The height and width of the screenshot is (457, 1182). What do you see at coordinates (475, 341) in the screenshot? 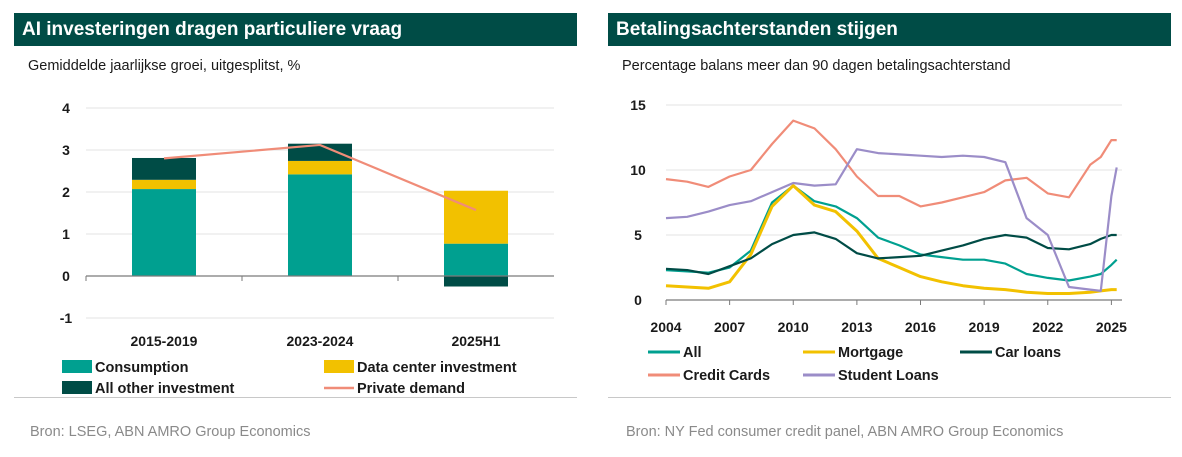
I see `x-tick-label: 2025H1` at bounding box center [475, 341].